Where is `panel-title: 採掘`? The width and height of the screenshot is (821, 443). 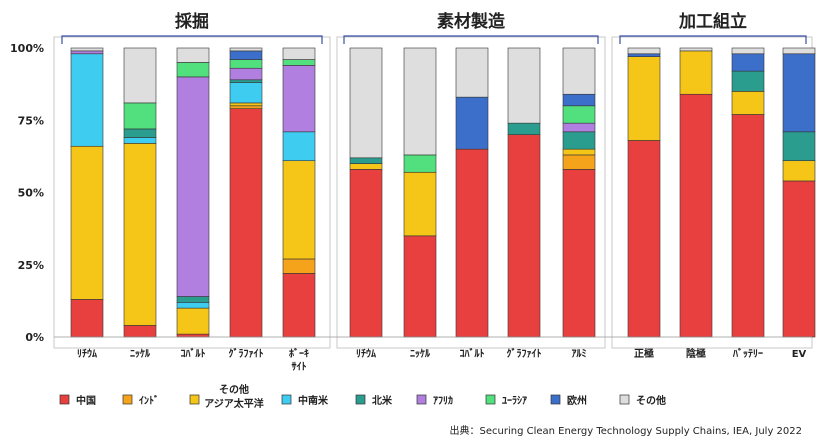 panel-title: 採掘 is located at coordinates (192, 21).